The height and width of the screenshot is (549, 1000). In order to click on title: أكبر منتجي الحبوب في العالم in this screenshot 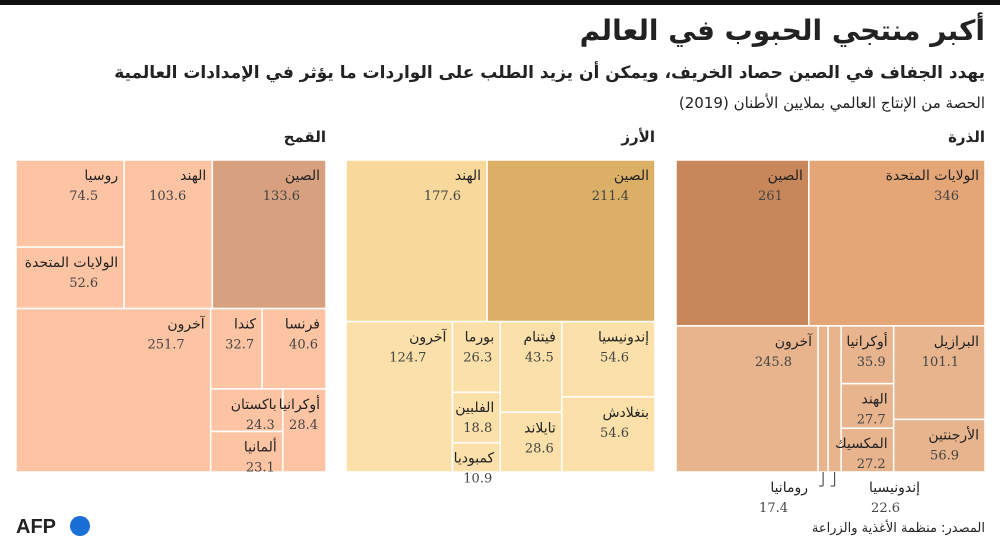, I will do `click(782, 29)`.